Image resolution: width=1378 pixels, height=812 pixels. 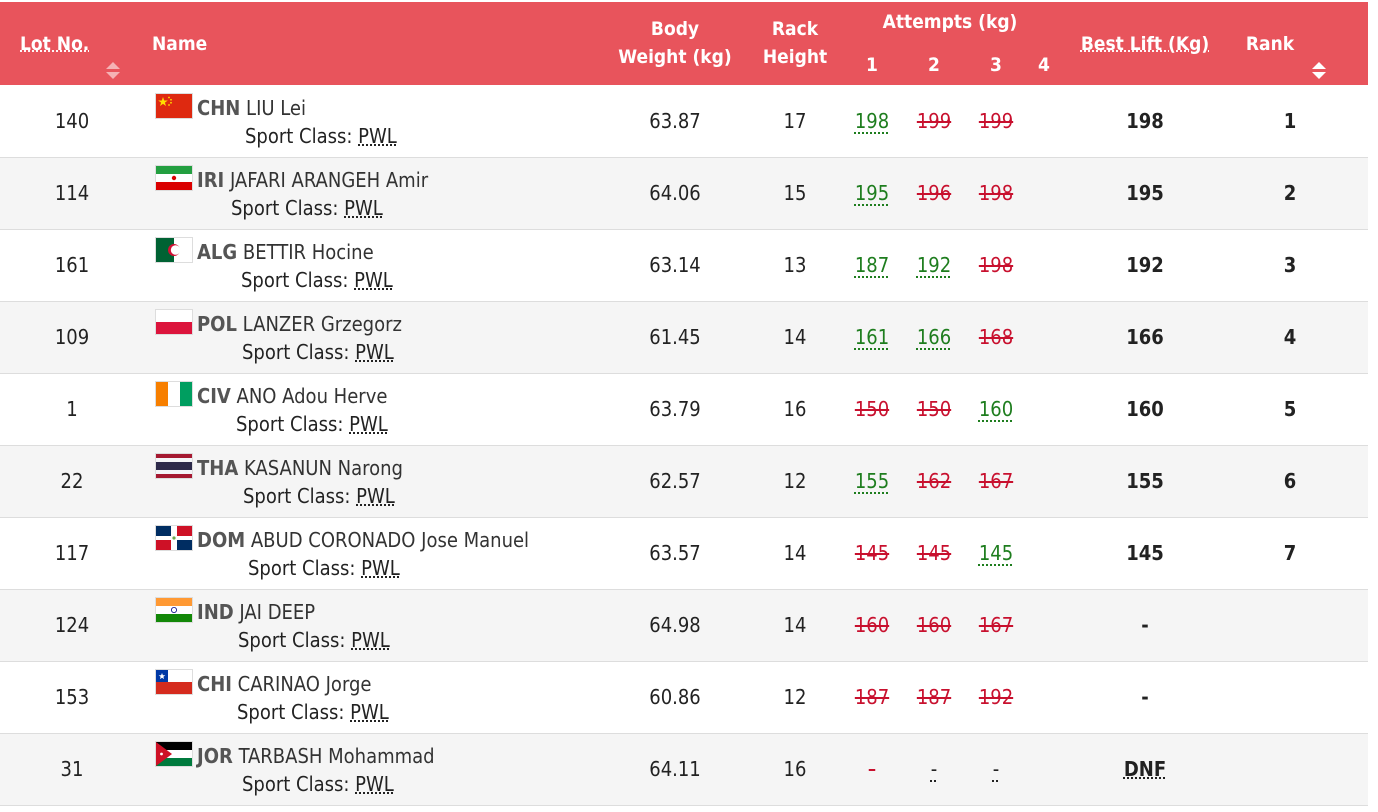 What do you see at coordinates (996, 553) in the screenshot?
I see `attempt-3: 145` at bounding box center [996, 553].